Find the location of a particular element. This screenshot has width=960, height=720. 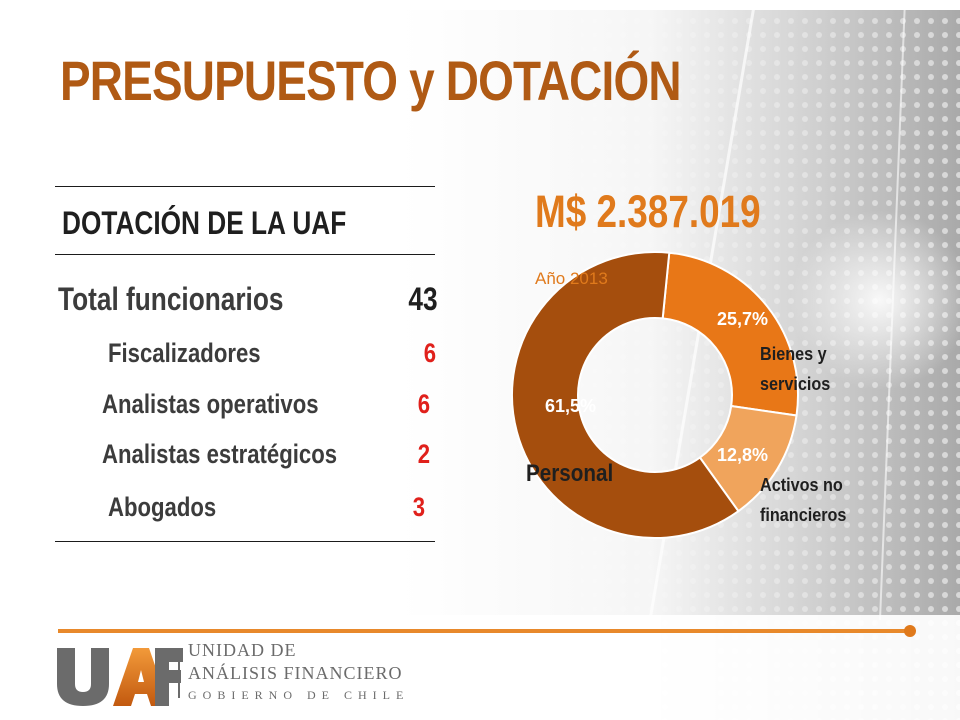

donut-slice-personal is located at coordinates (625, 395).